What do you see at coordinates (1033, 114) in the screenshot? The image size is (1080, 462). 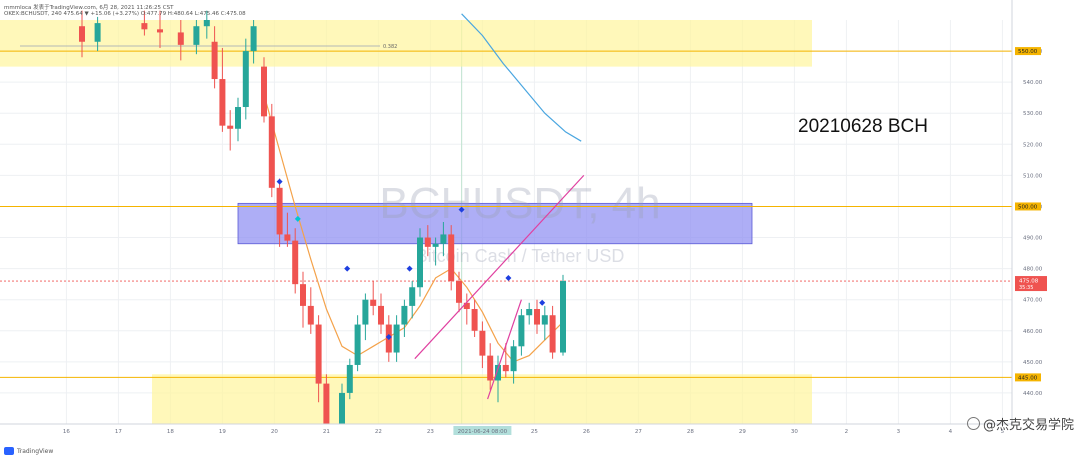 I see `price-tick-label: 530.00` at bounding box center [1033, 114].